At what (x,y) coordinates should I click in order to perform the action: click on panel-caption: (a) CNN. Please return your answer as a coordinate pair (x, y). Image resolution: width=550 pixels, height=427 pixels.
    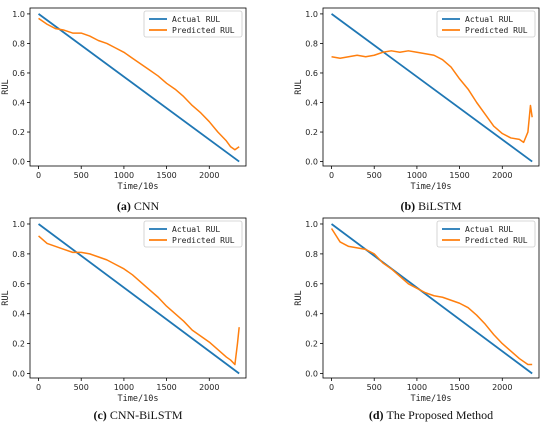
    Looking at the image, I should click on (138, 206).